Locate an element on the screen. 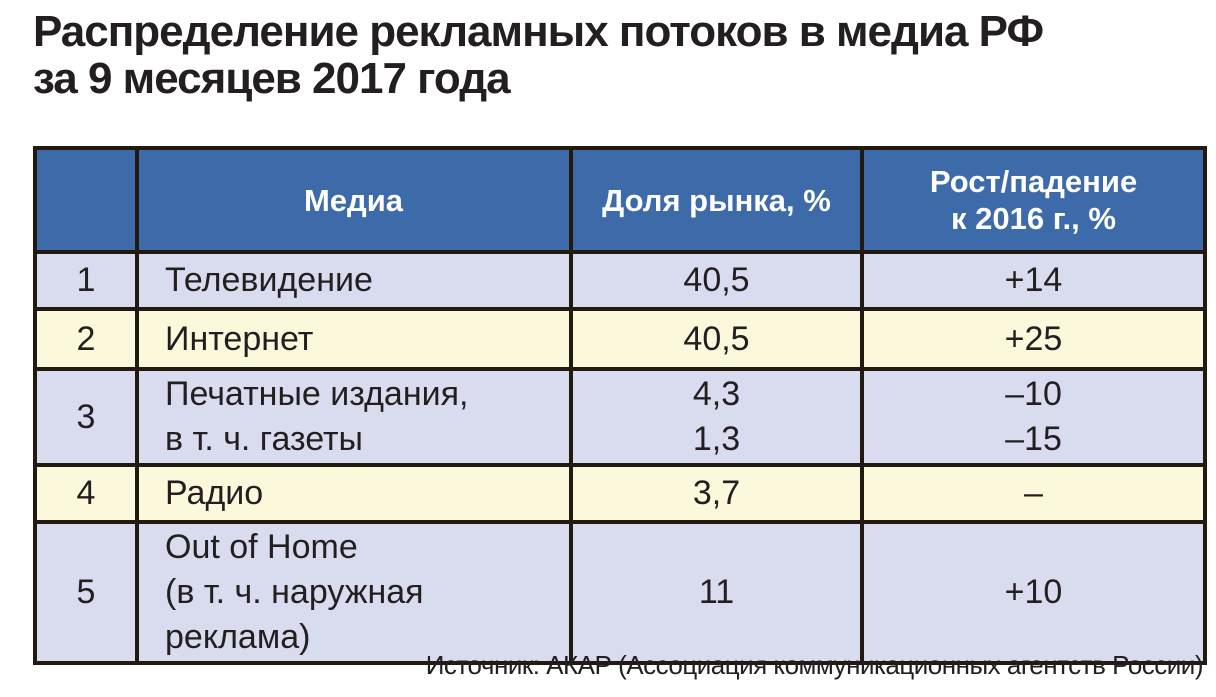  header-cell-change: Рост/падение к 2016 г., % is located at coordinates (1033, 200).